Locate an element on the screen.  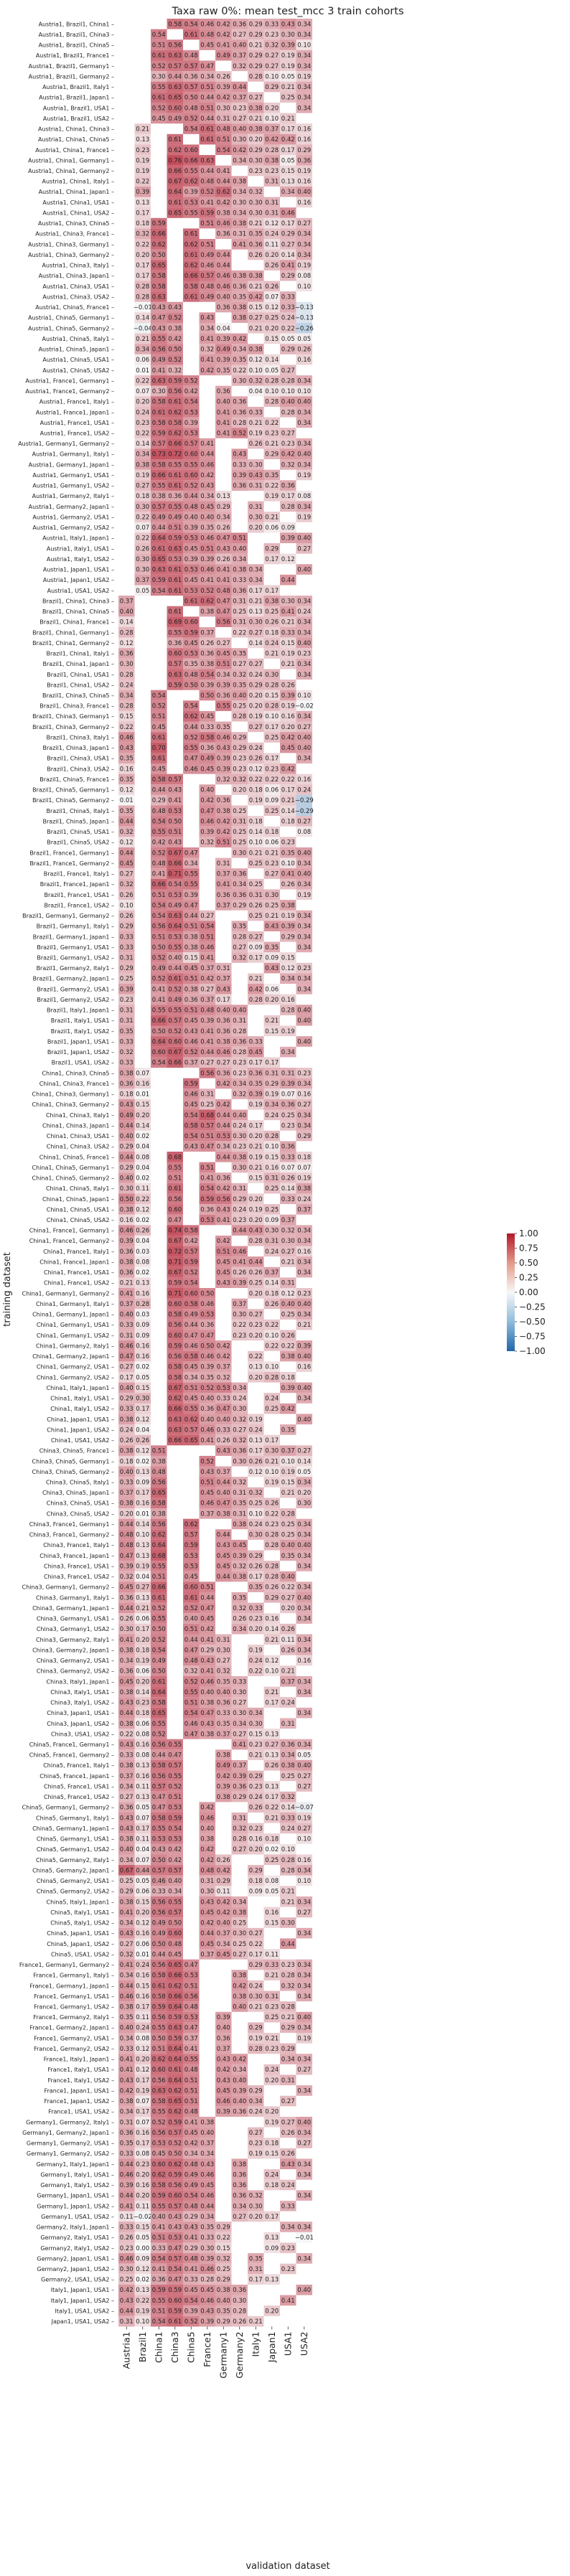
cell-value-label: 0.33 is located at coordinates (272, 1965).